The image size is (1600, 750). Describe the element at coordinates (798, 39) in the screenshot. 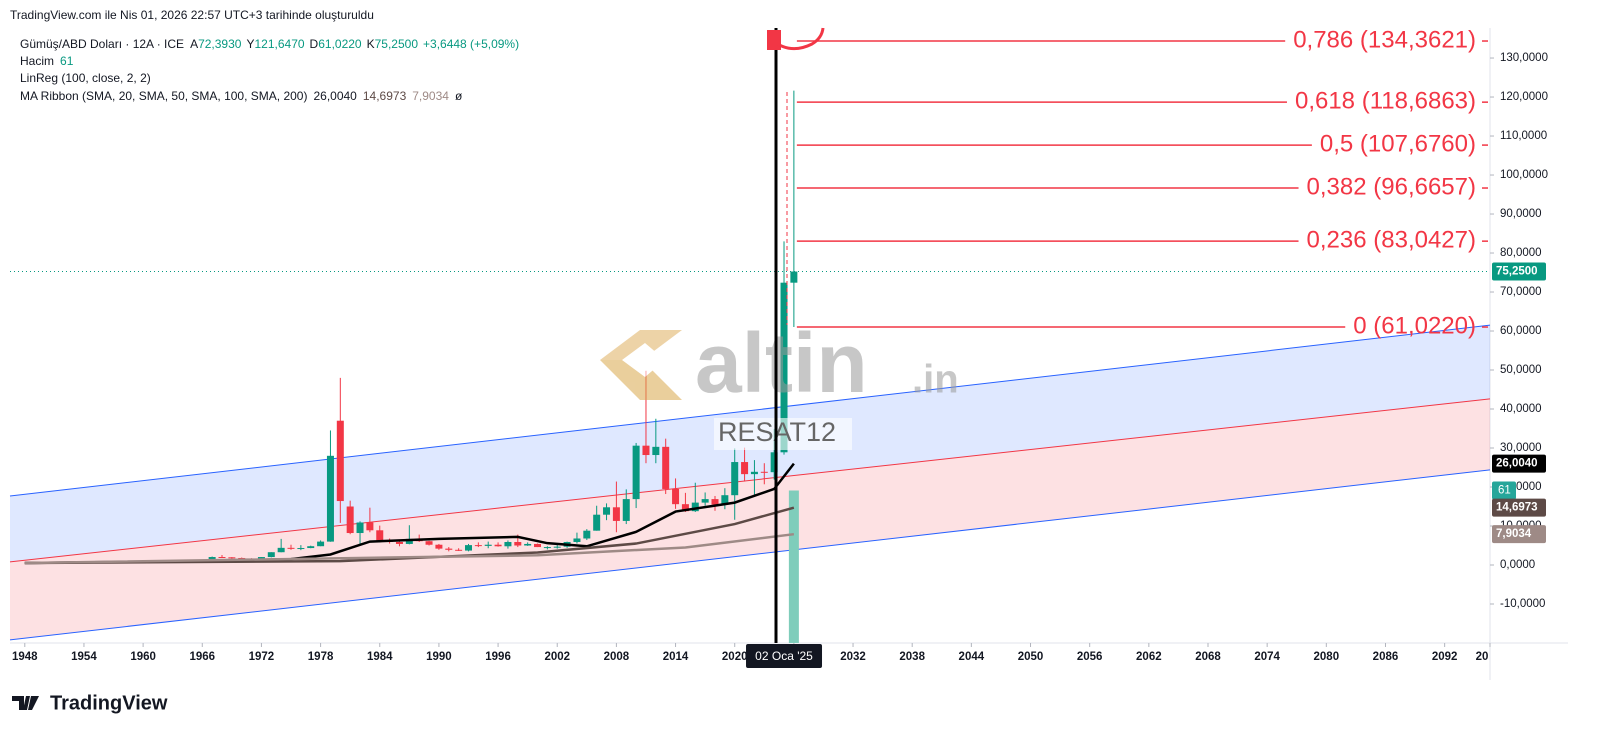

I see `flag-drawing` at that location.